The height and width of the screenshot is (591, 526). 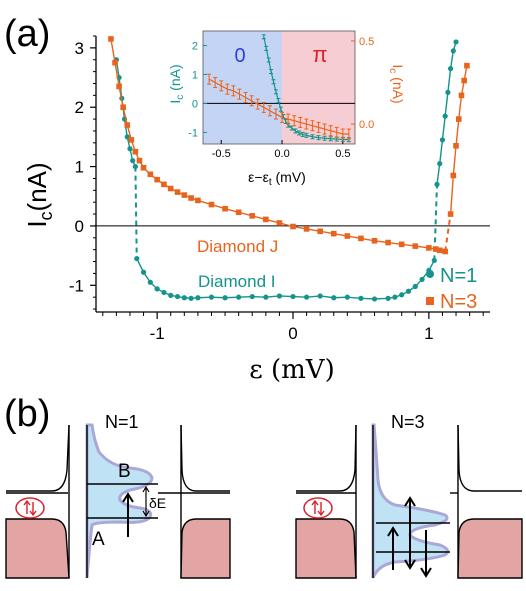 I want to click on schematic-n3-title: N=3, so click(x=408, y=422).